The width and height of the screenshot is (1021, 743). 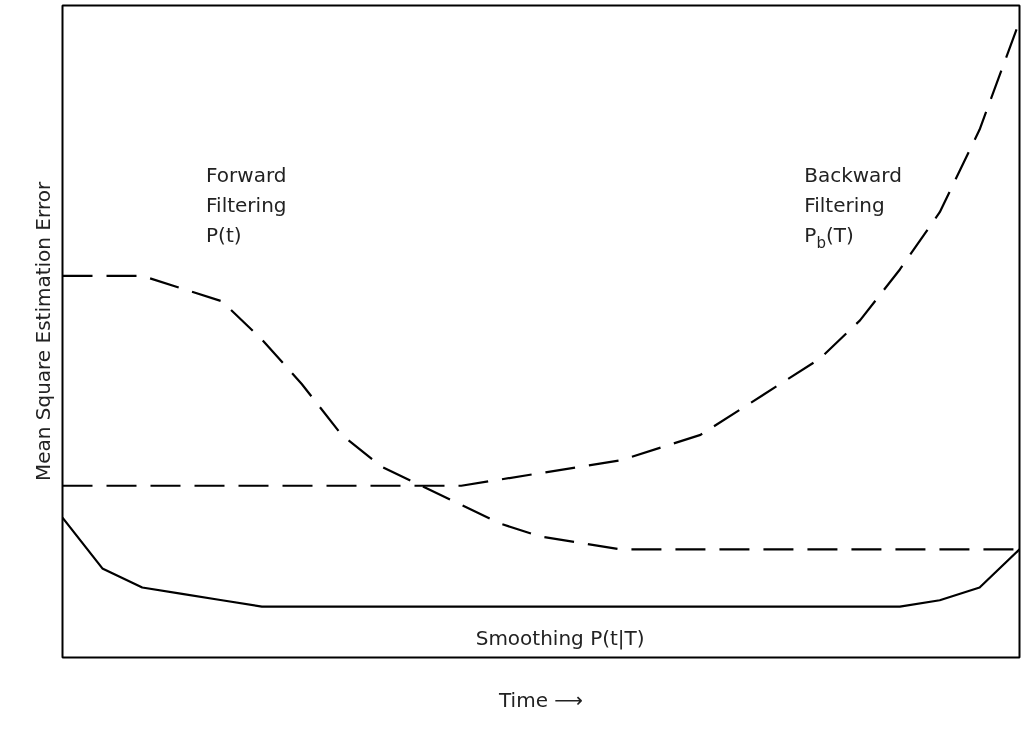 What do you see at coordinates (42, 331) in the screenshot?
I see `y-axis-title: Mean Square Estimation Error` at bounding box center [42, 331].